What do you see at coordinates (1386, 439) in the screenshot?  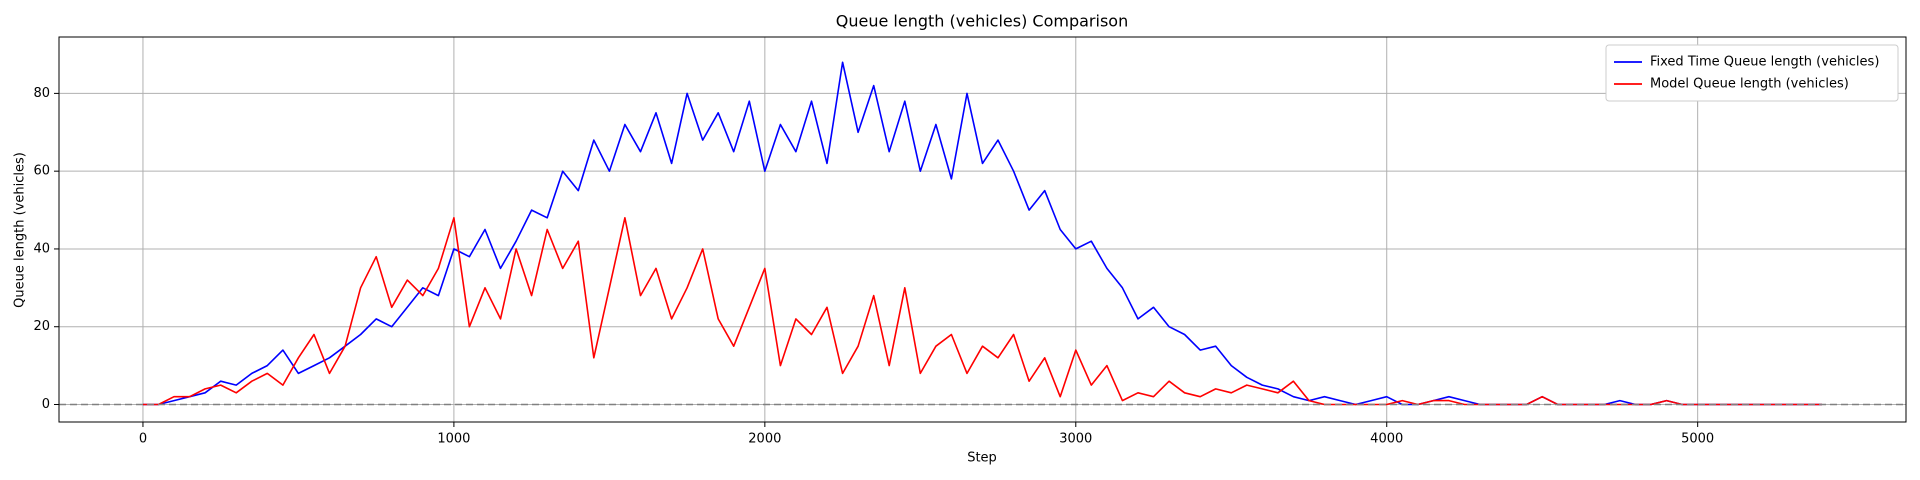 I see `x-tick-label: 4000` at bounding box center [1386, 439].